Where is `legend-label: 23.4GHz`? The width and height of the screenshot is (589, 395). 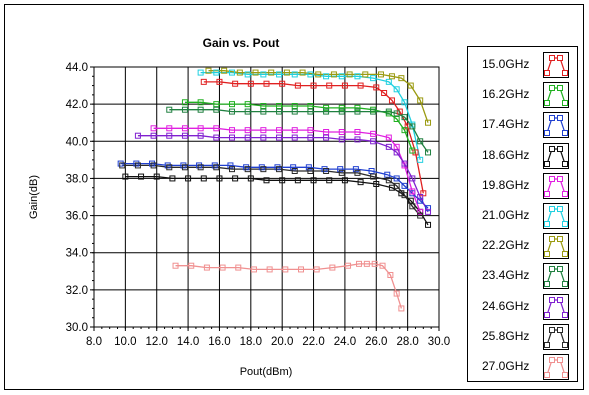
legend-label: 23.4GHz is located at coordinates (506, 275).